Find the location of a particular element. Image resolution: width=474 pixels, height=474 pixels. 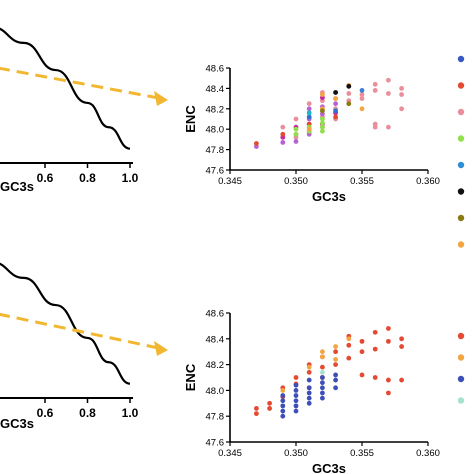

scatter-x-axis-label: GC3s is located at coordinates (329, 196).